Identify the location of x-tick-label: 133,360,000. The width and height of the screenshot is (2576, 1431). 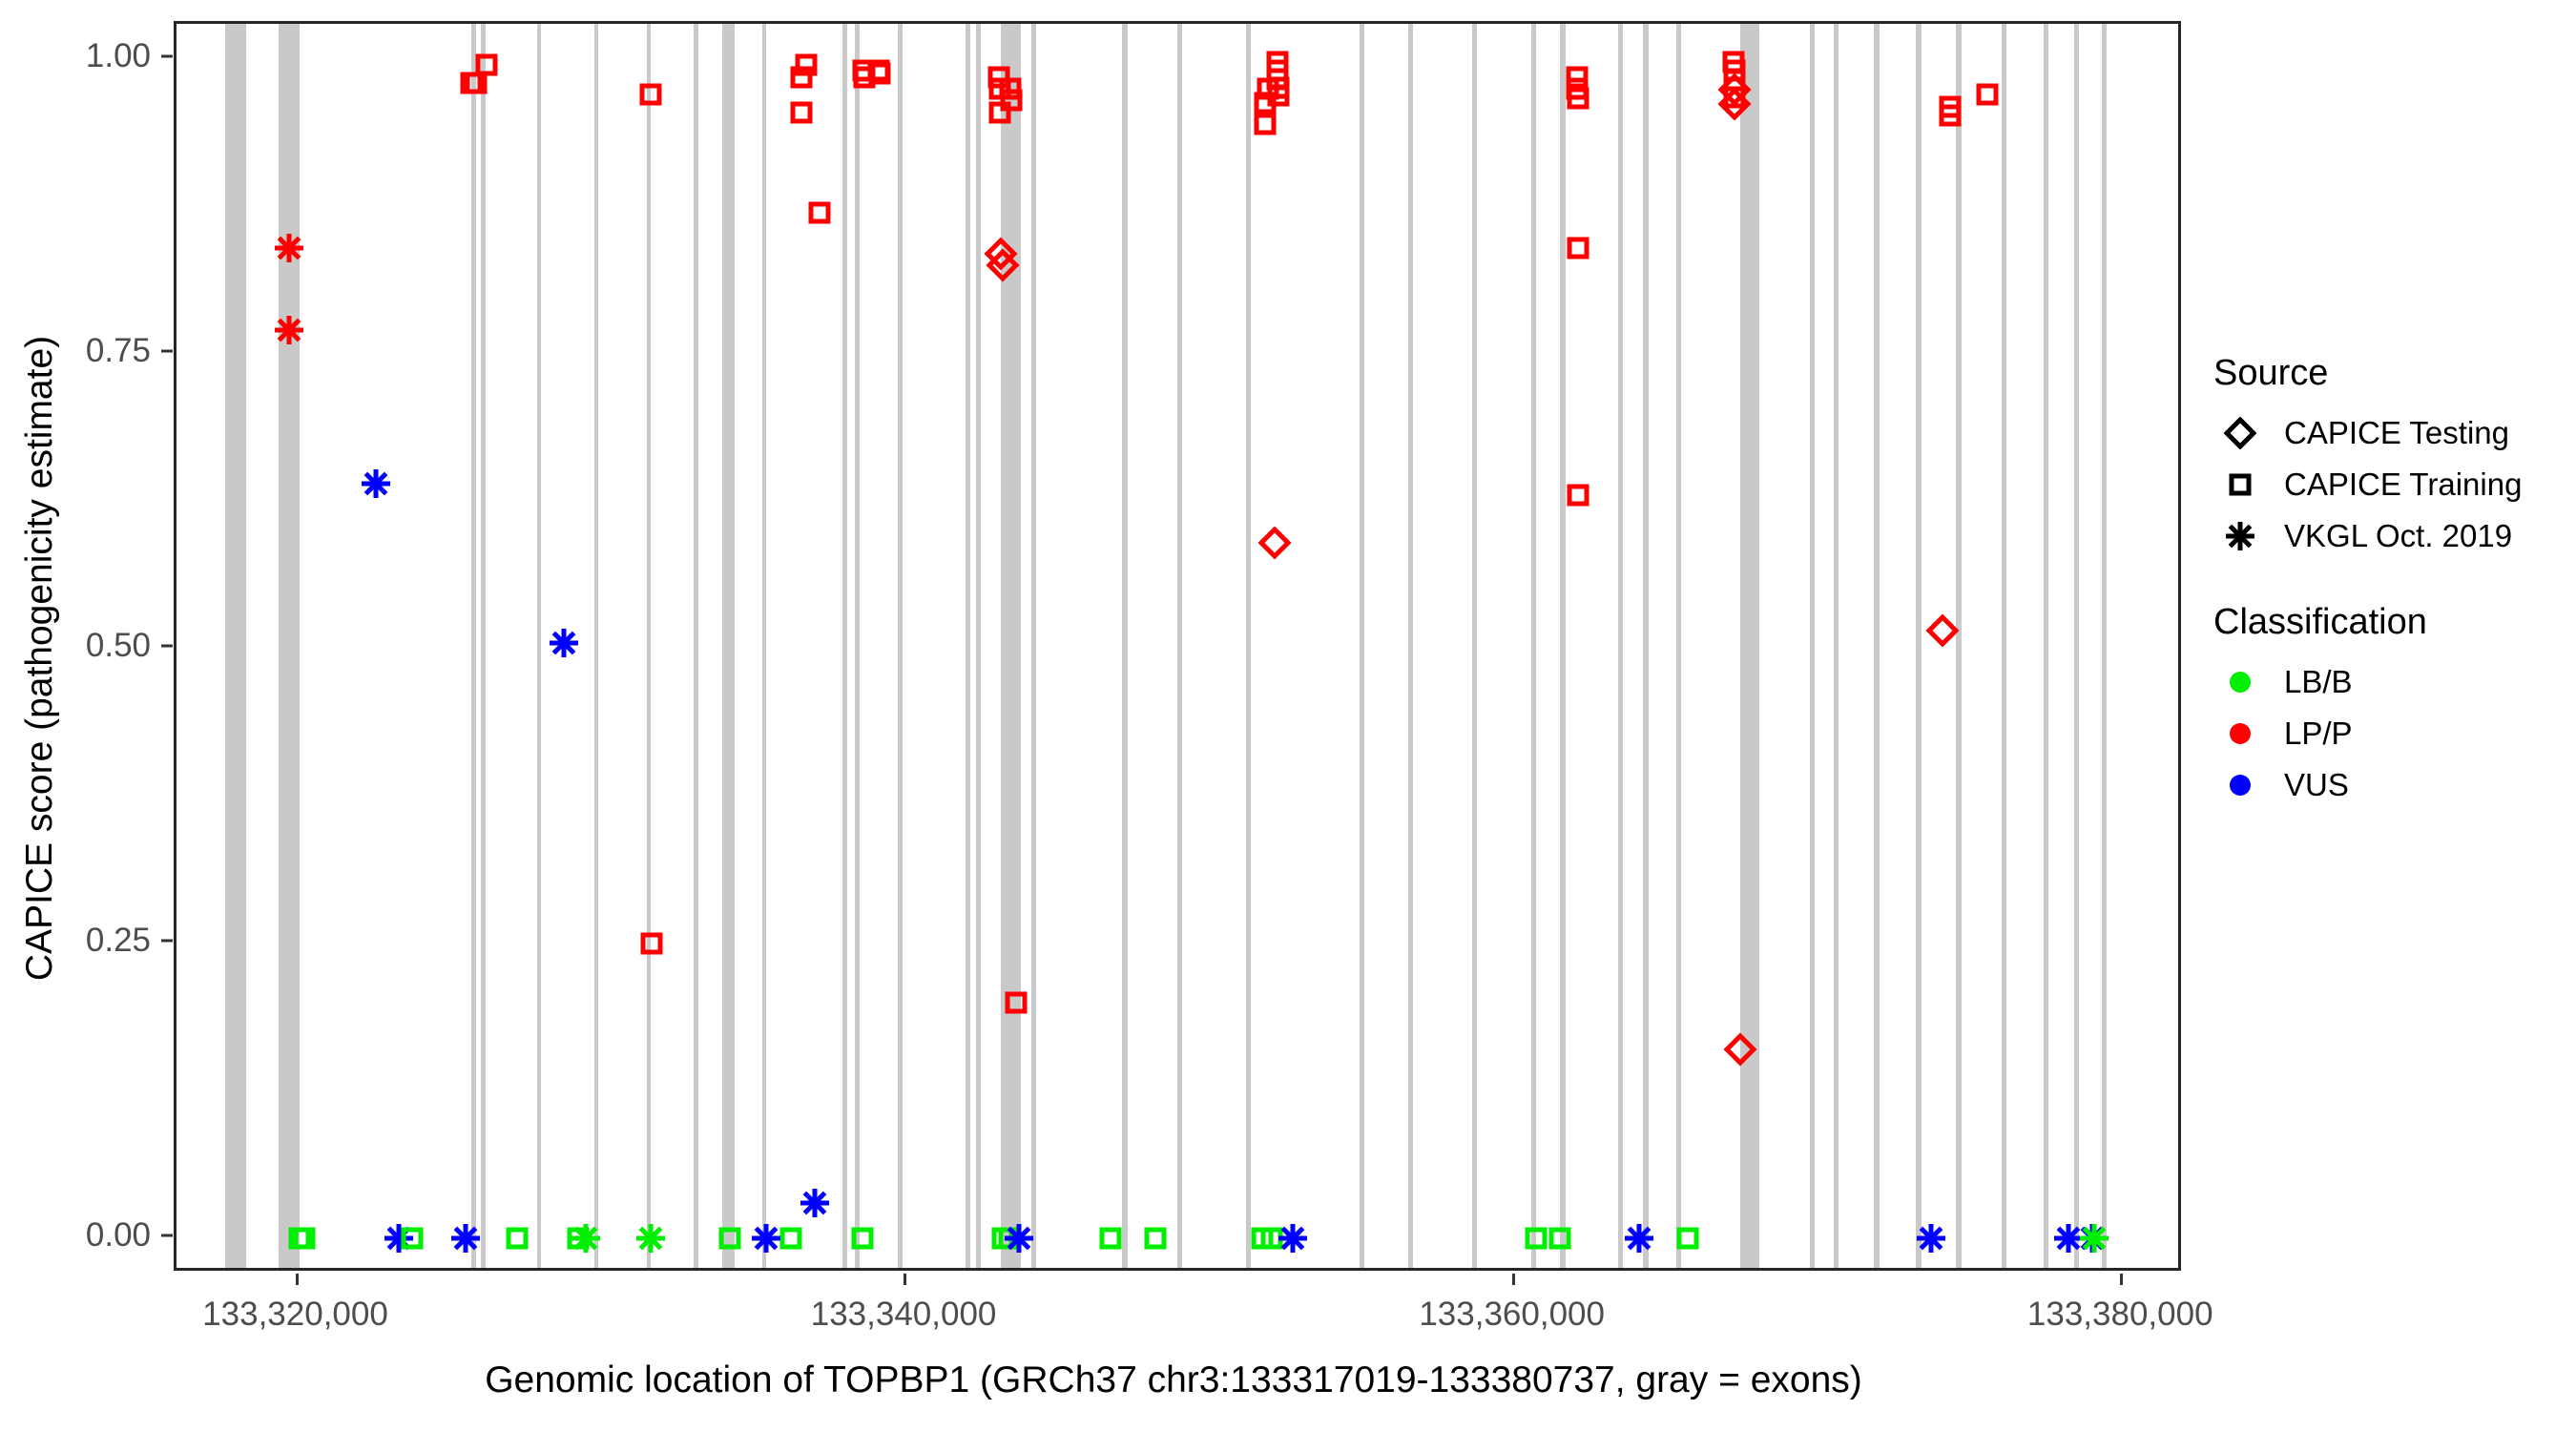
(1512, 1314).